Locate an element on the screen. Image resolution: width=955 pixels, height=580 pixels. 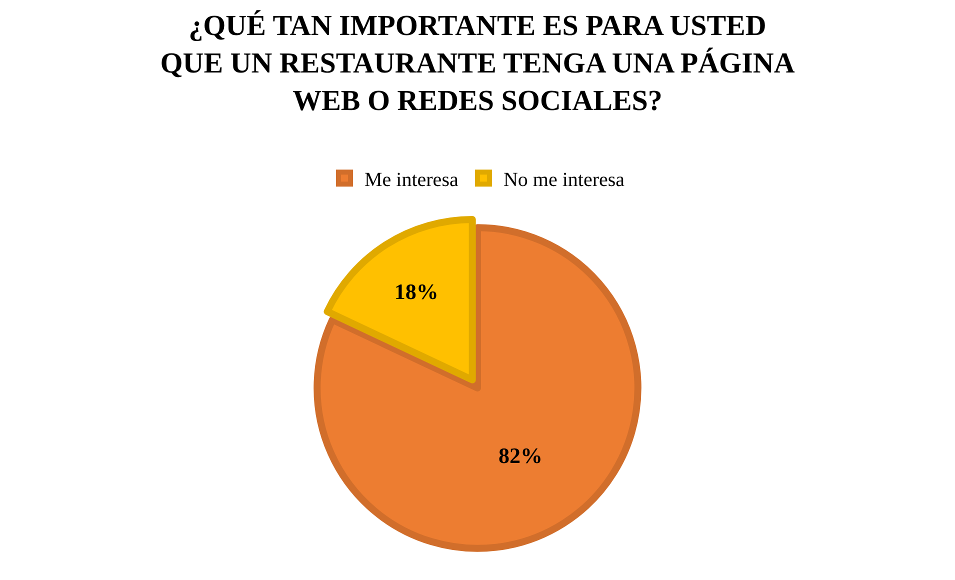
data-label: 82% is located at coordinates (520, 455).